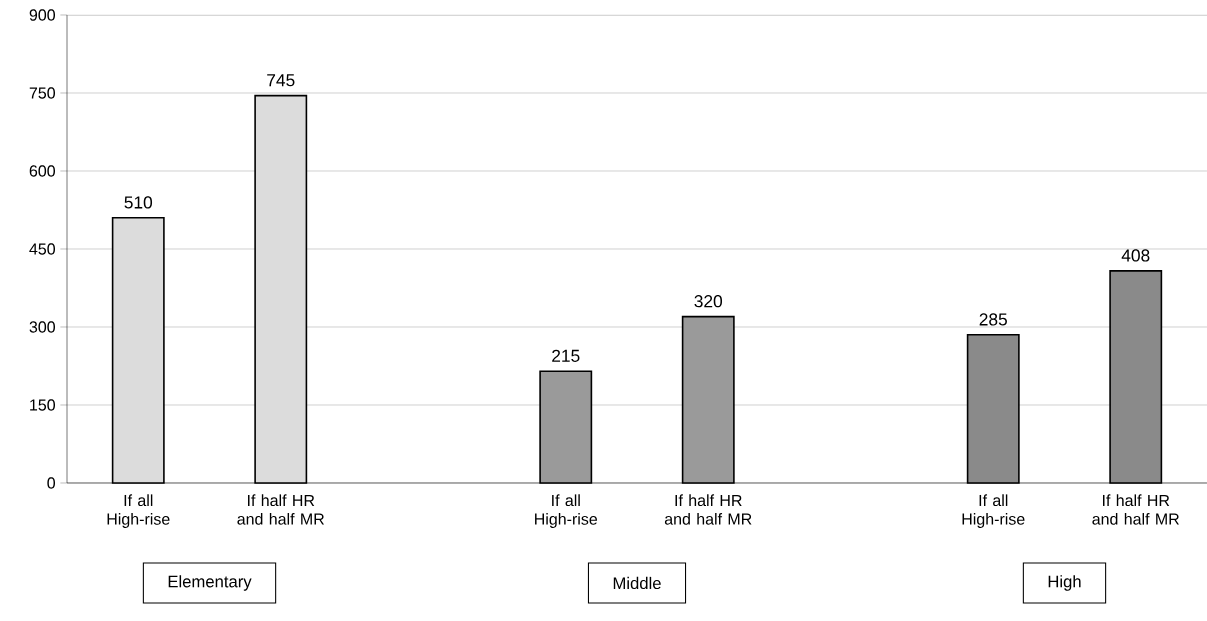  I want to click on y-tick-label: 150, so click(43, 405).